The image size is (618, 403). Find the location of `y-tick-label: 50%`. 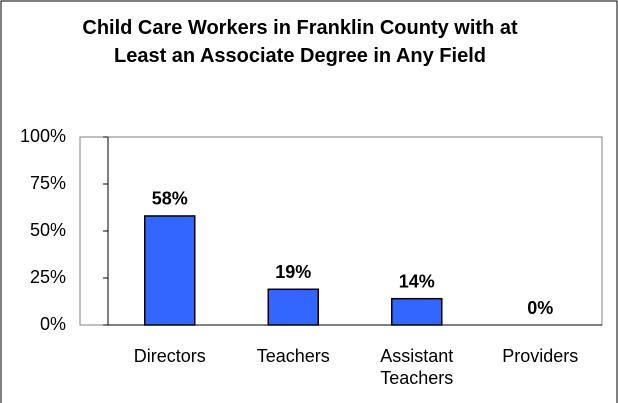

y-tick-label: 50% is located at coordinates (48, 230).